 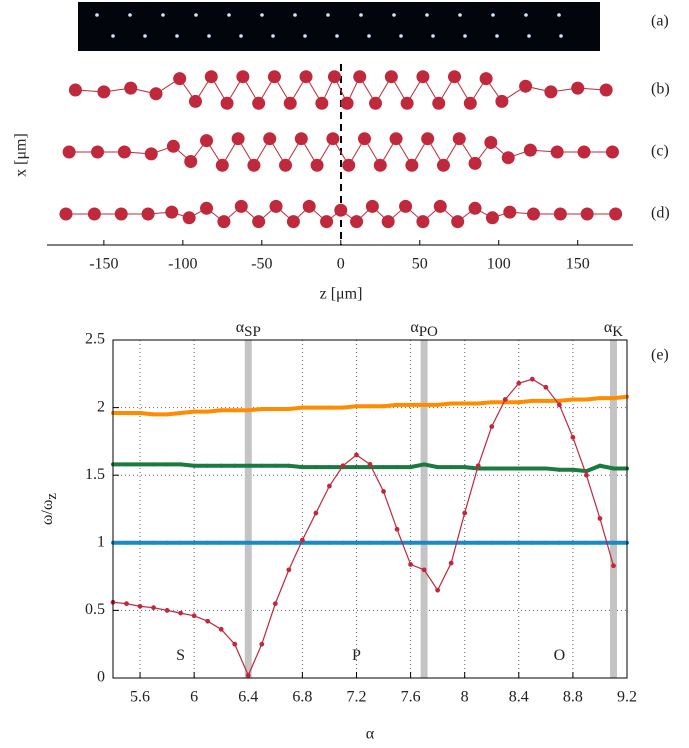 What do you see at coordinates (248, 697) in the screenshot?
I see `x-tick-label: 6.4` at bounding box center [248, 697].